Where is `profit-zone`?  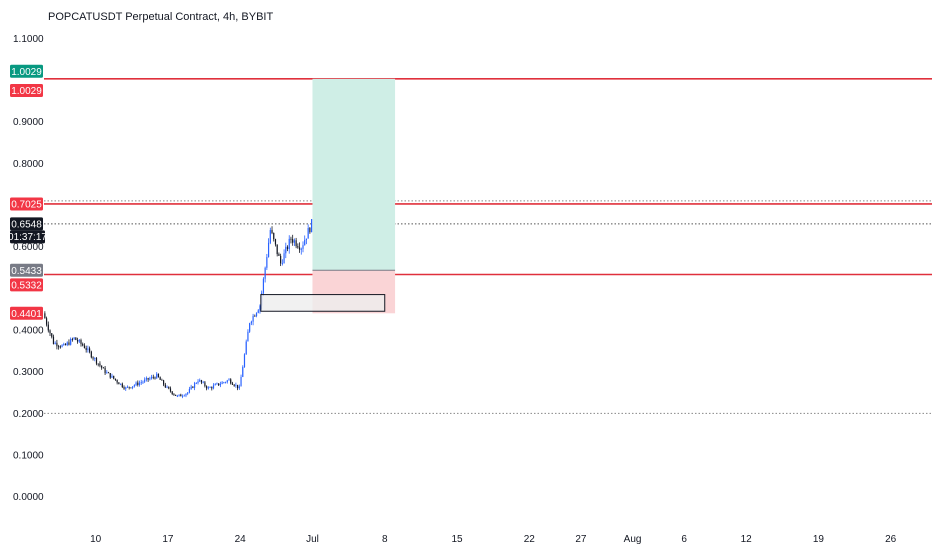
profit-zone is located at coordinates (354, 174).